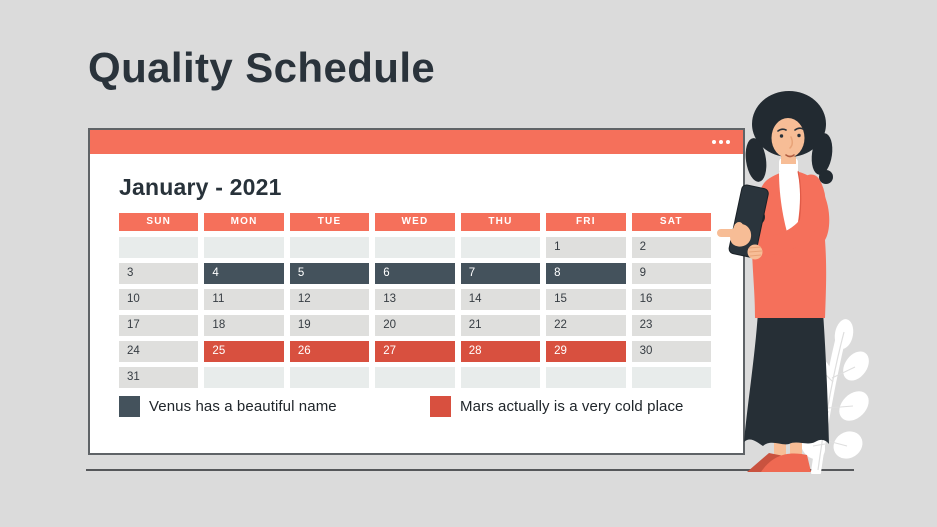  Describe the element at coordinates (779, 462) in the screenshot. I see `shoes` at that location.